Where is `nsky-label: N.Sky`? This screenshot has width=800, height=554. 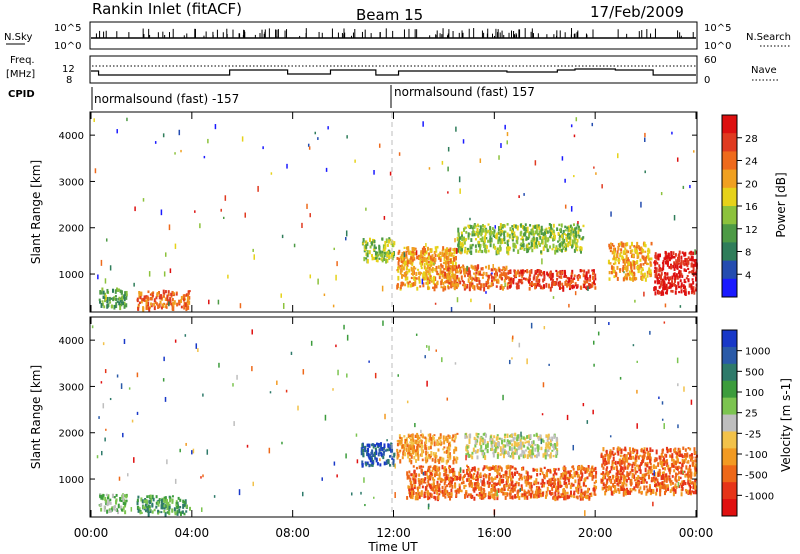
nsky-label: N.Sky is located at coordinates (18, 37).